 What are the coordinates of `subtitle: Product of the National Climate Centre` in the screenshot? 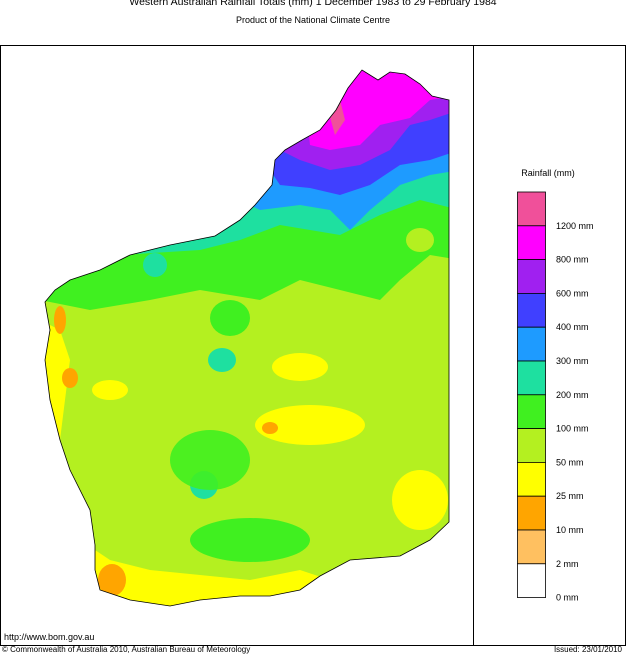 It's located at (313, 20).